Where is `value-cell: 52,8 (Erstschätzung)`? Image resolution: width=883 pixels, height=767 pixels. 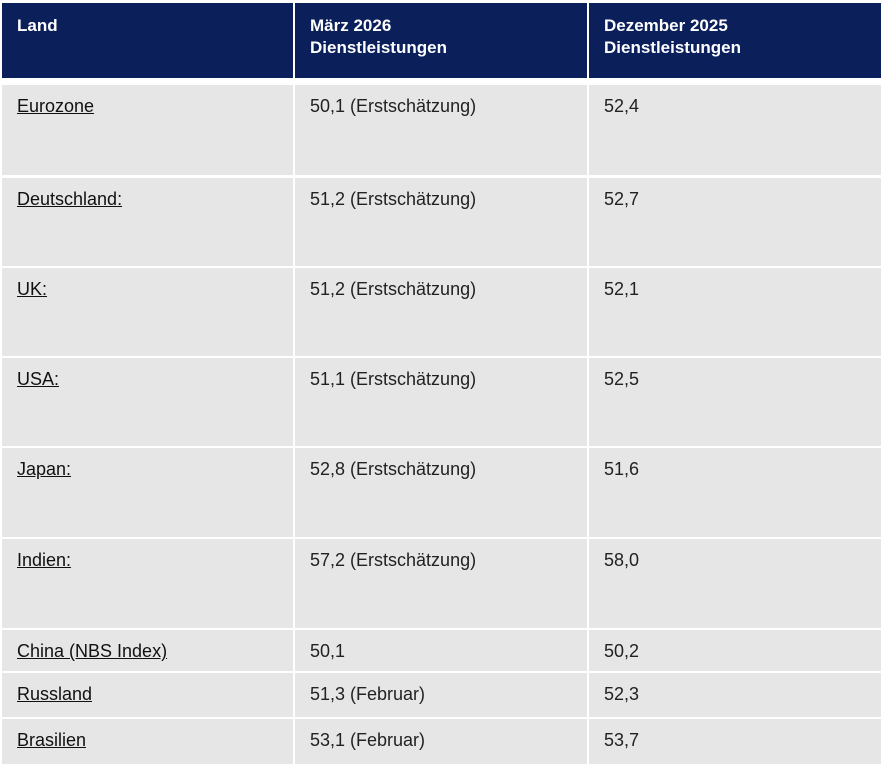 value-cell: 52,8 (Erstschätzung) is located at coordinates (441, 492).